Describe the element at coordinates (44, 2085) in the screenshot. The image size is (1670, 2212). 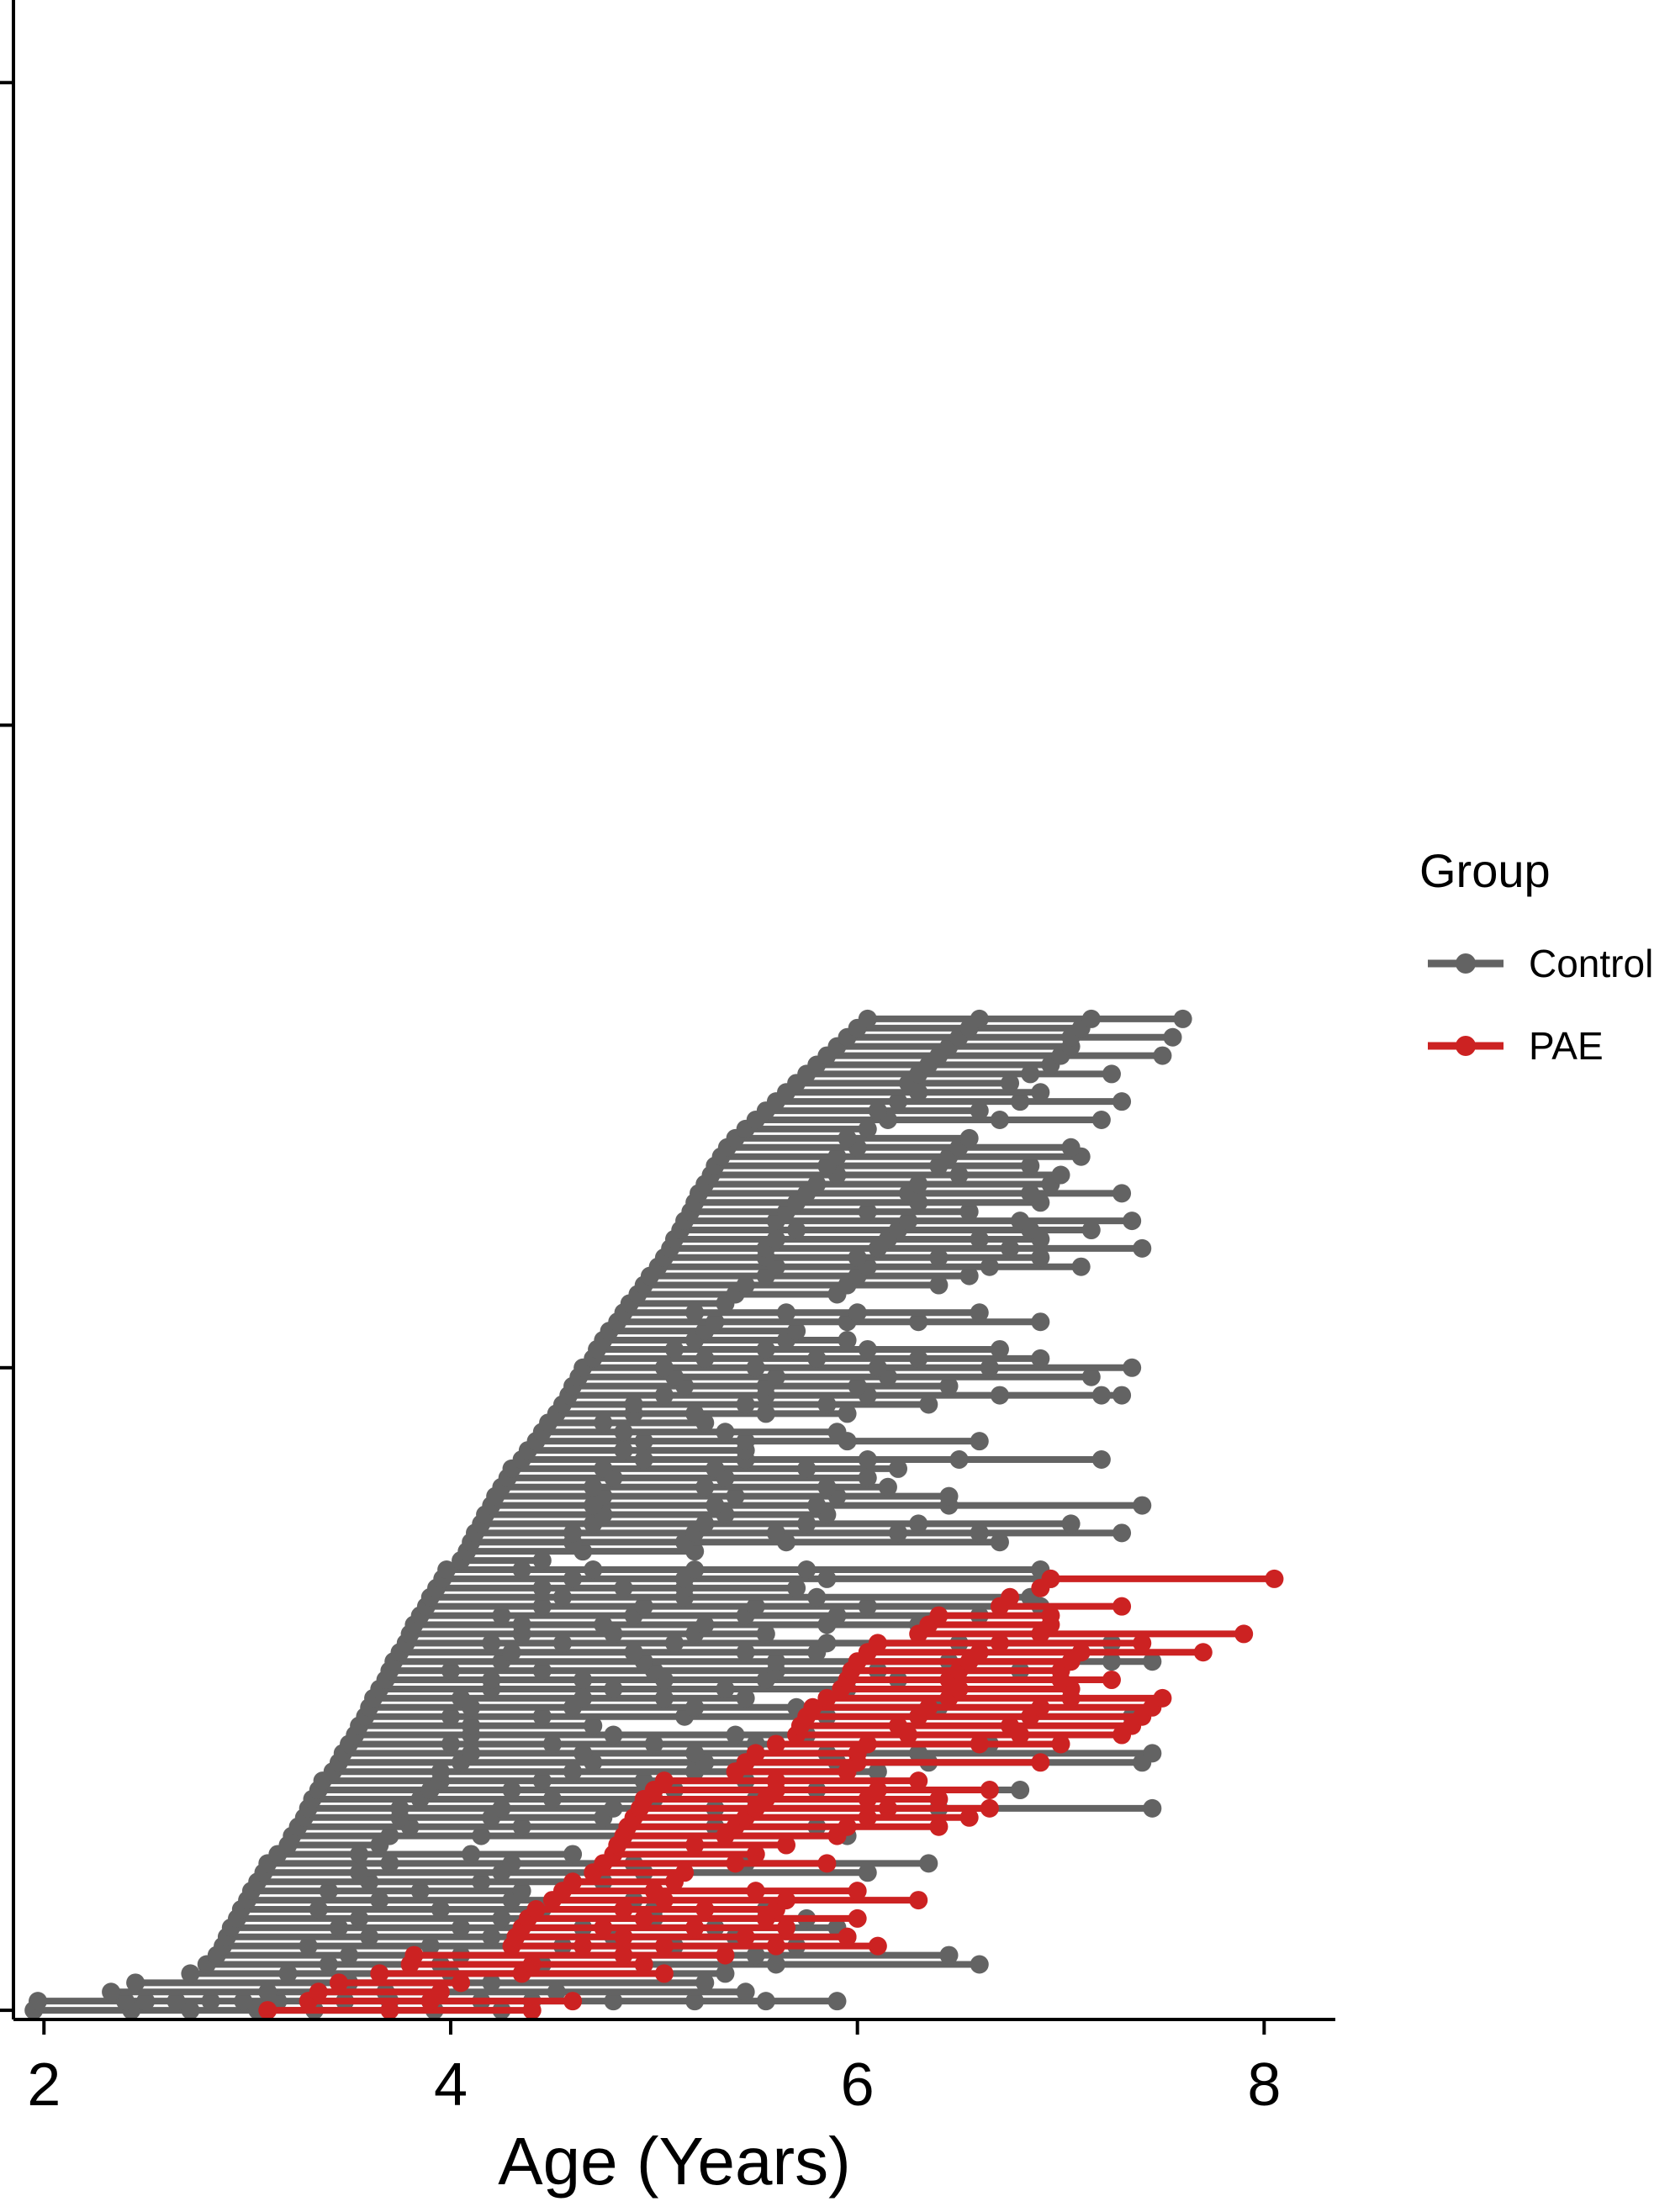
I see `x-tick-label: 2` at that location.